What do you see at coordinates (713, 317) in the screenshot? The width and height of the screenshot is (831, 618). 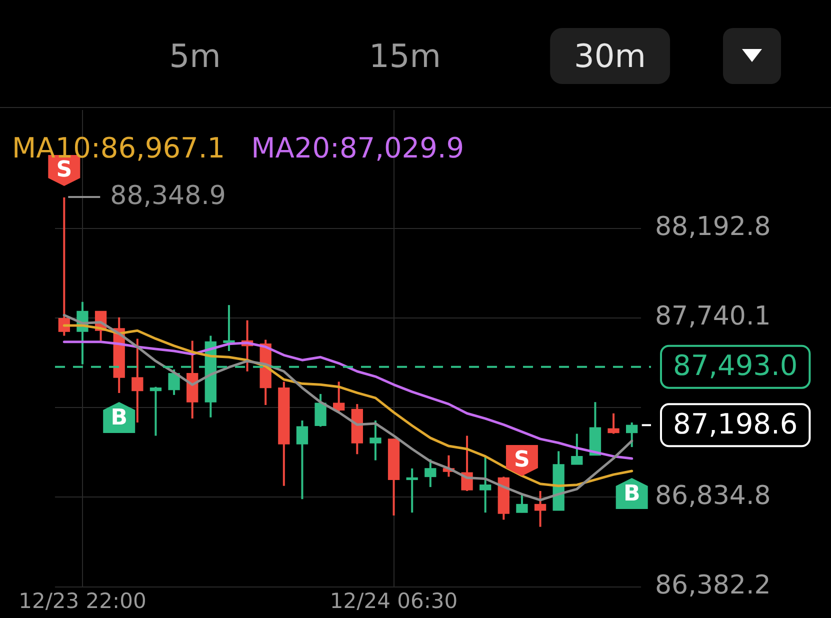 I see `y-tick-label: 87,740.1` at bounding box center [713, 317].